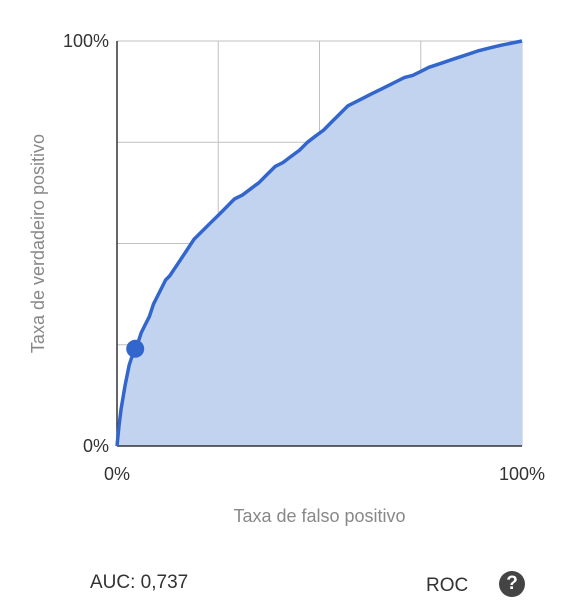  What do you see at coordinates (139, 582) in the screenshot?
I see `auc-value: AUC: 0,737` at bounding box center [139, 582].